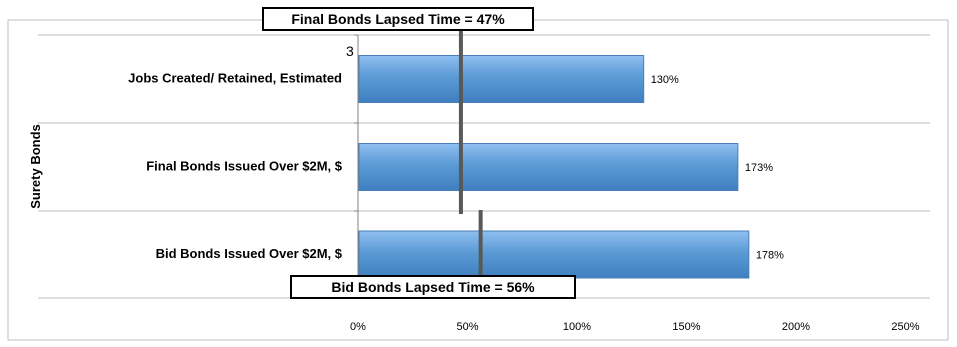 Image resolution: width=957 pixels, height=347 pixels. I want to click on category-label-0: Jobs Created/ Retained, Estimated, so click(235, 77).